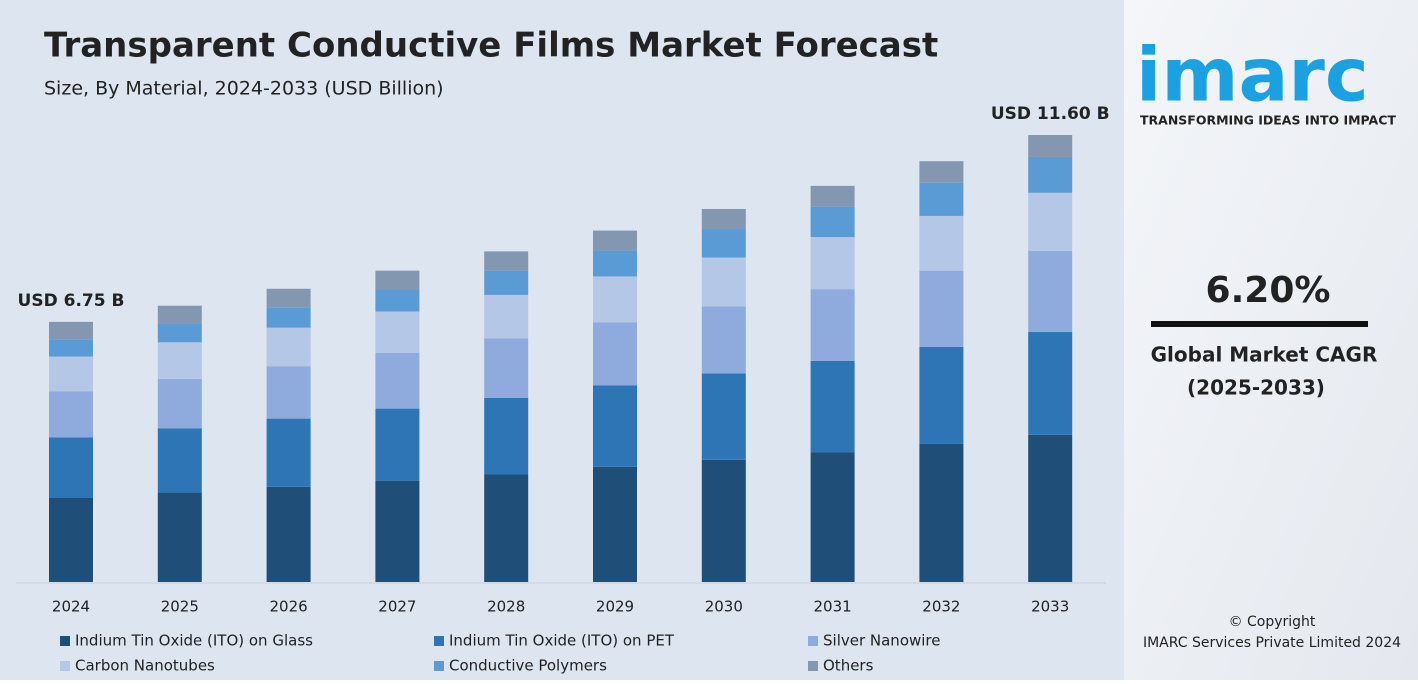  What do you see at coordinates (833, 607) in the screenshot?
I see `x-tick-label: 2031` at bounding box center [833, 607].